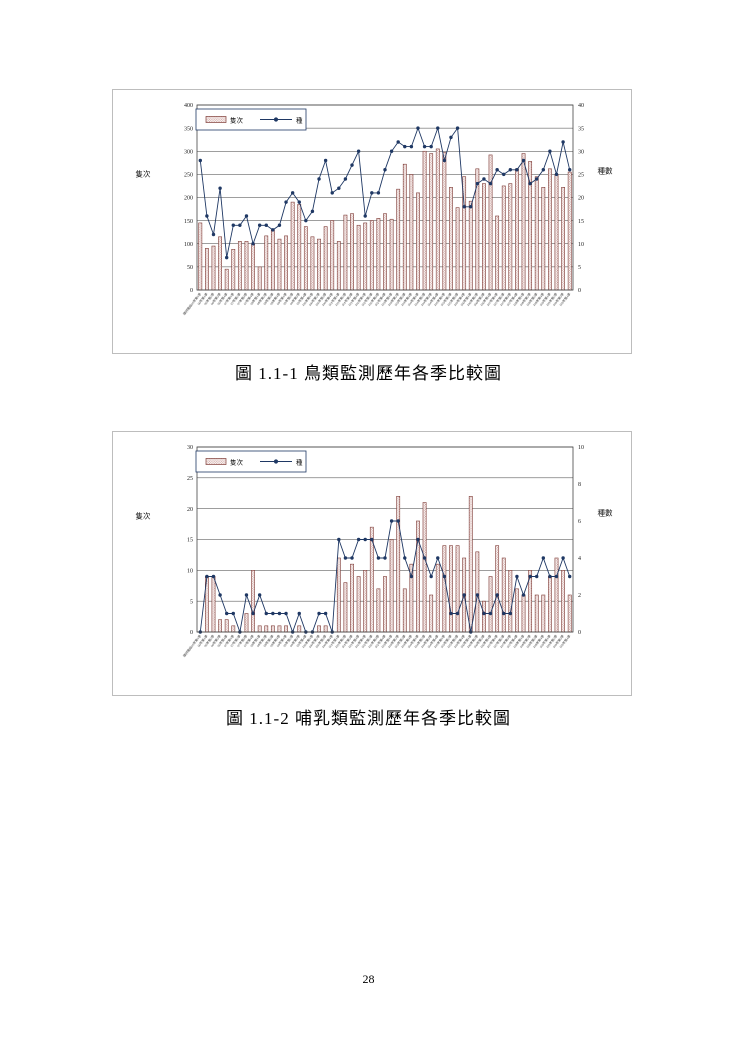 This screenshot has width=737, height=1042. What do you see at coordinates (276, 119) in the screenshot?
I see `legend-line-marker-icon` at bounding box center [276, 119].